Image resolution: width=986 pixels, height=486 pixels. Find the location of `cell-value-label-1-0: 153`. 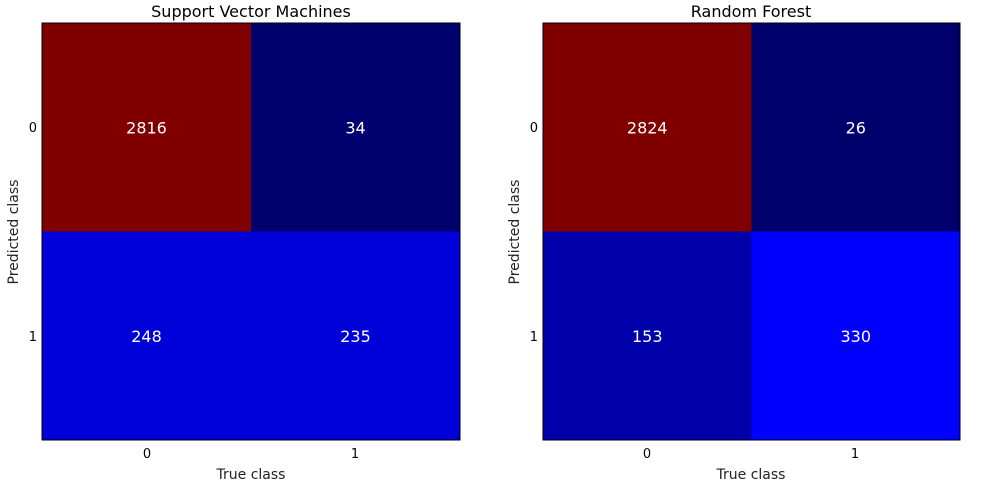

cell-value-label-1-0: 153 is located at coordinates (647, 336).